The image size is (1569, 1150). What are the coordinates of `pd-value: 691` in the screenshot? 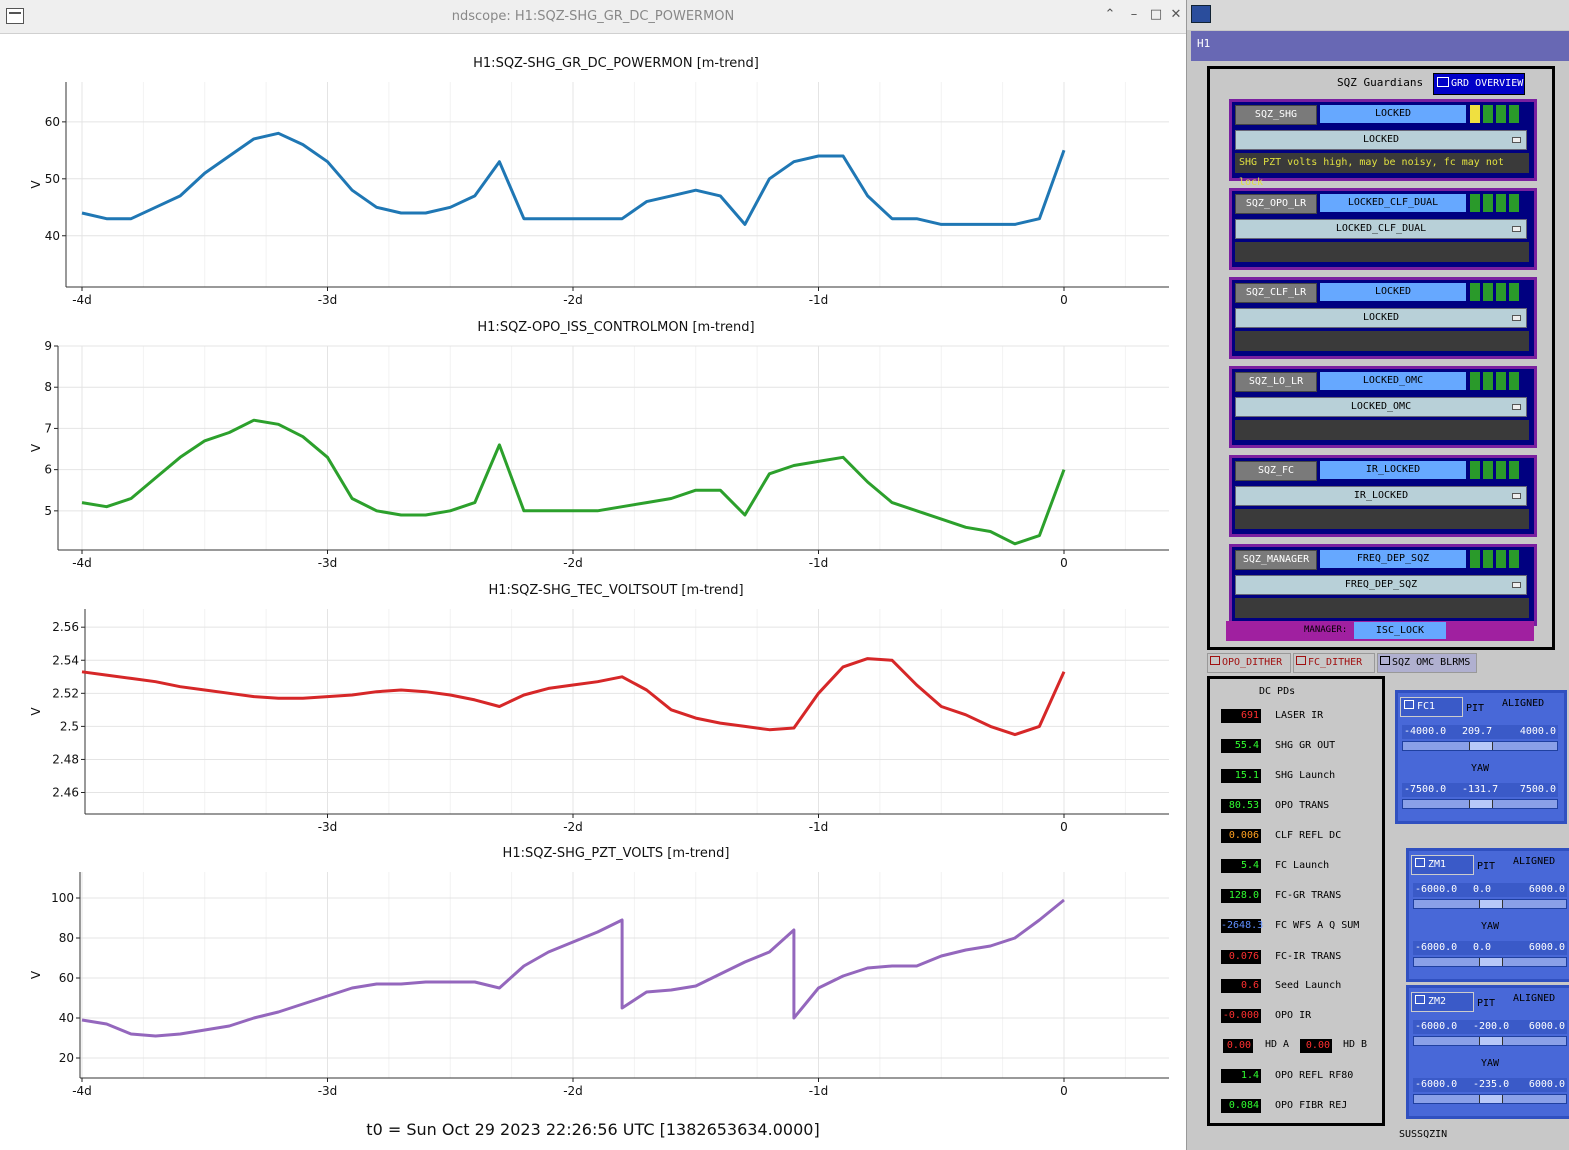 It's located at (1241, 716).